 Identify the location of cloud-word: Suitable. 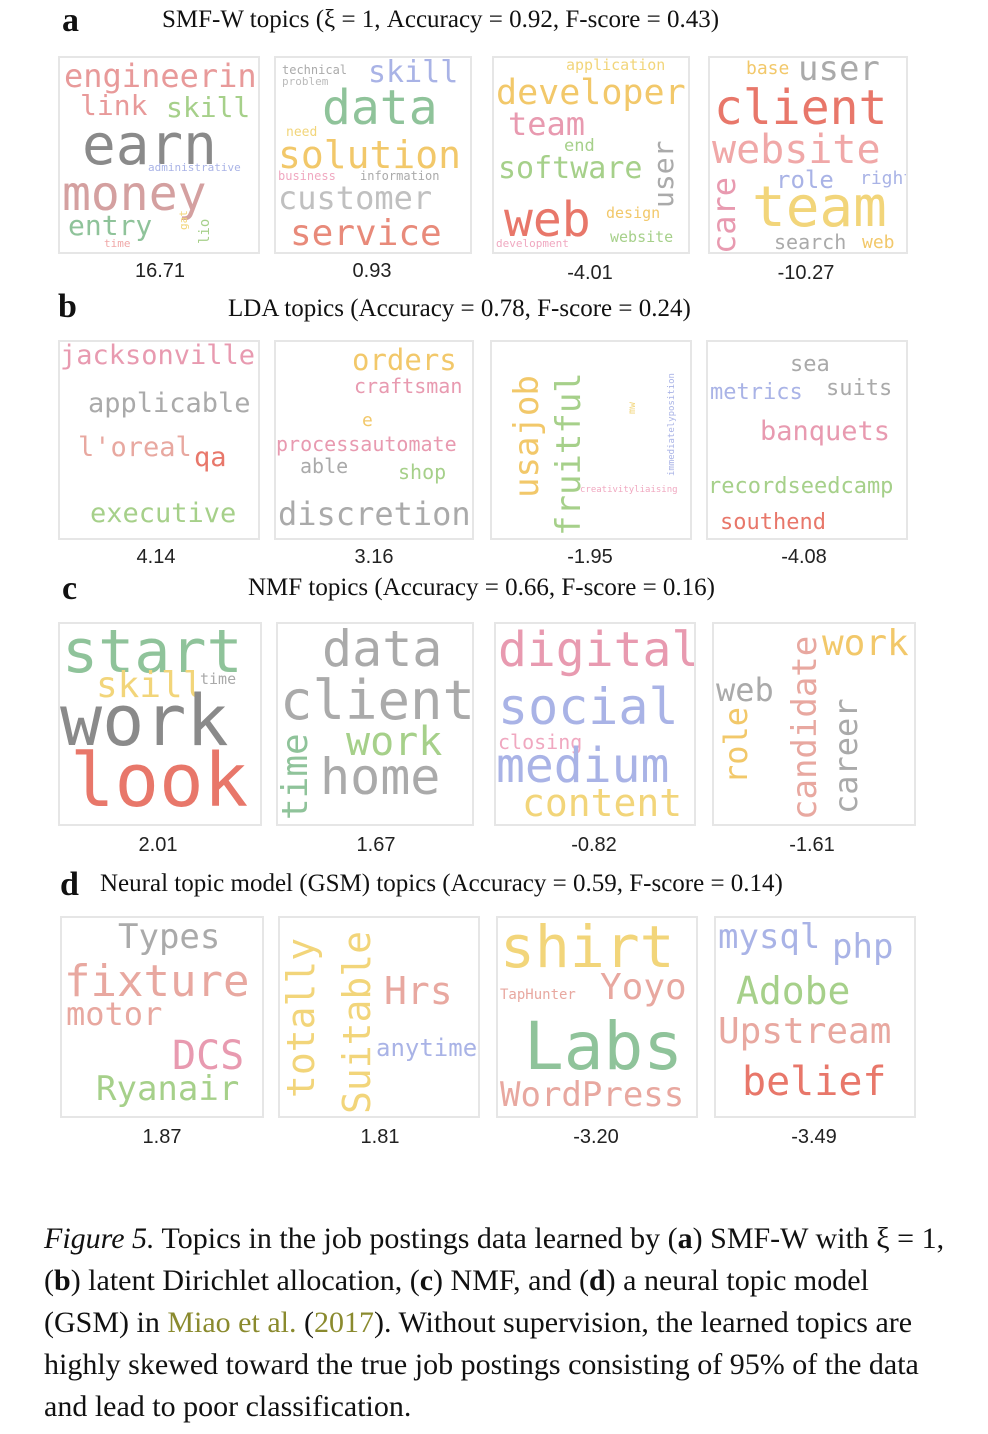
(357, 1022).